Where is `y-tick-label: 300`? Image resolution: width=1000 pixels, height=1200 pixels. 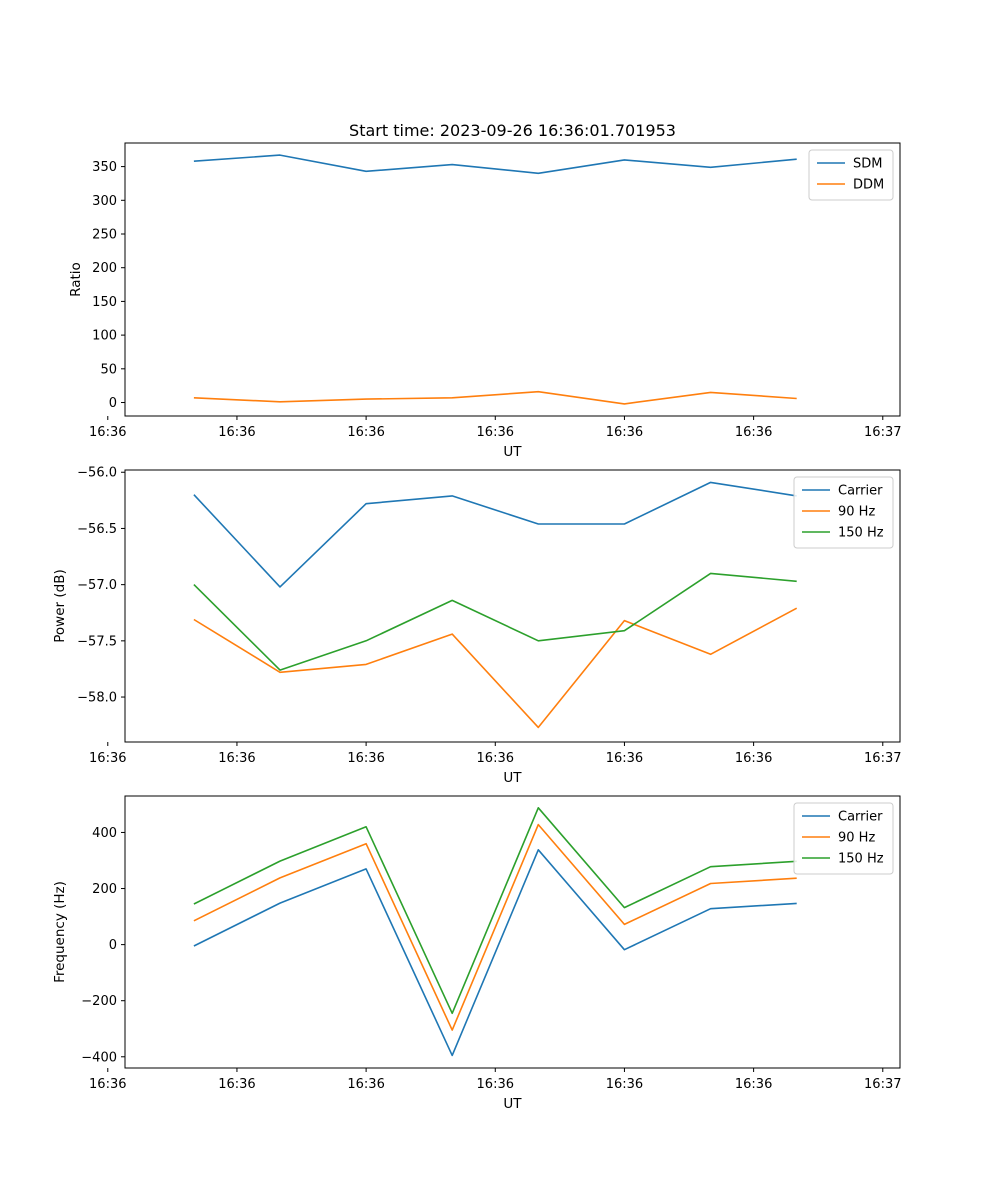
y-tick-label: 300 is located at coordinates (104, 201).